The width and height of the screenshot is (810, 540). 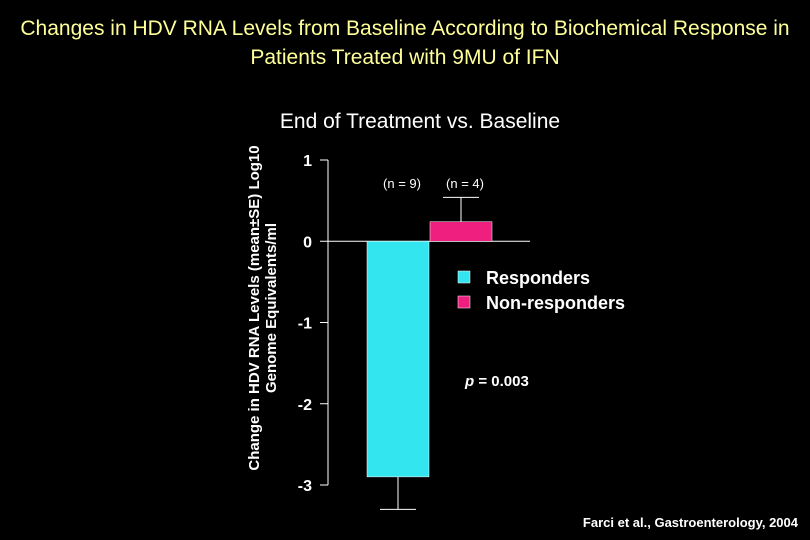 I want to click on n-label: (n = 9), so click(x=402, y=183).